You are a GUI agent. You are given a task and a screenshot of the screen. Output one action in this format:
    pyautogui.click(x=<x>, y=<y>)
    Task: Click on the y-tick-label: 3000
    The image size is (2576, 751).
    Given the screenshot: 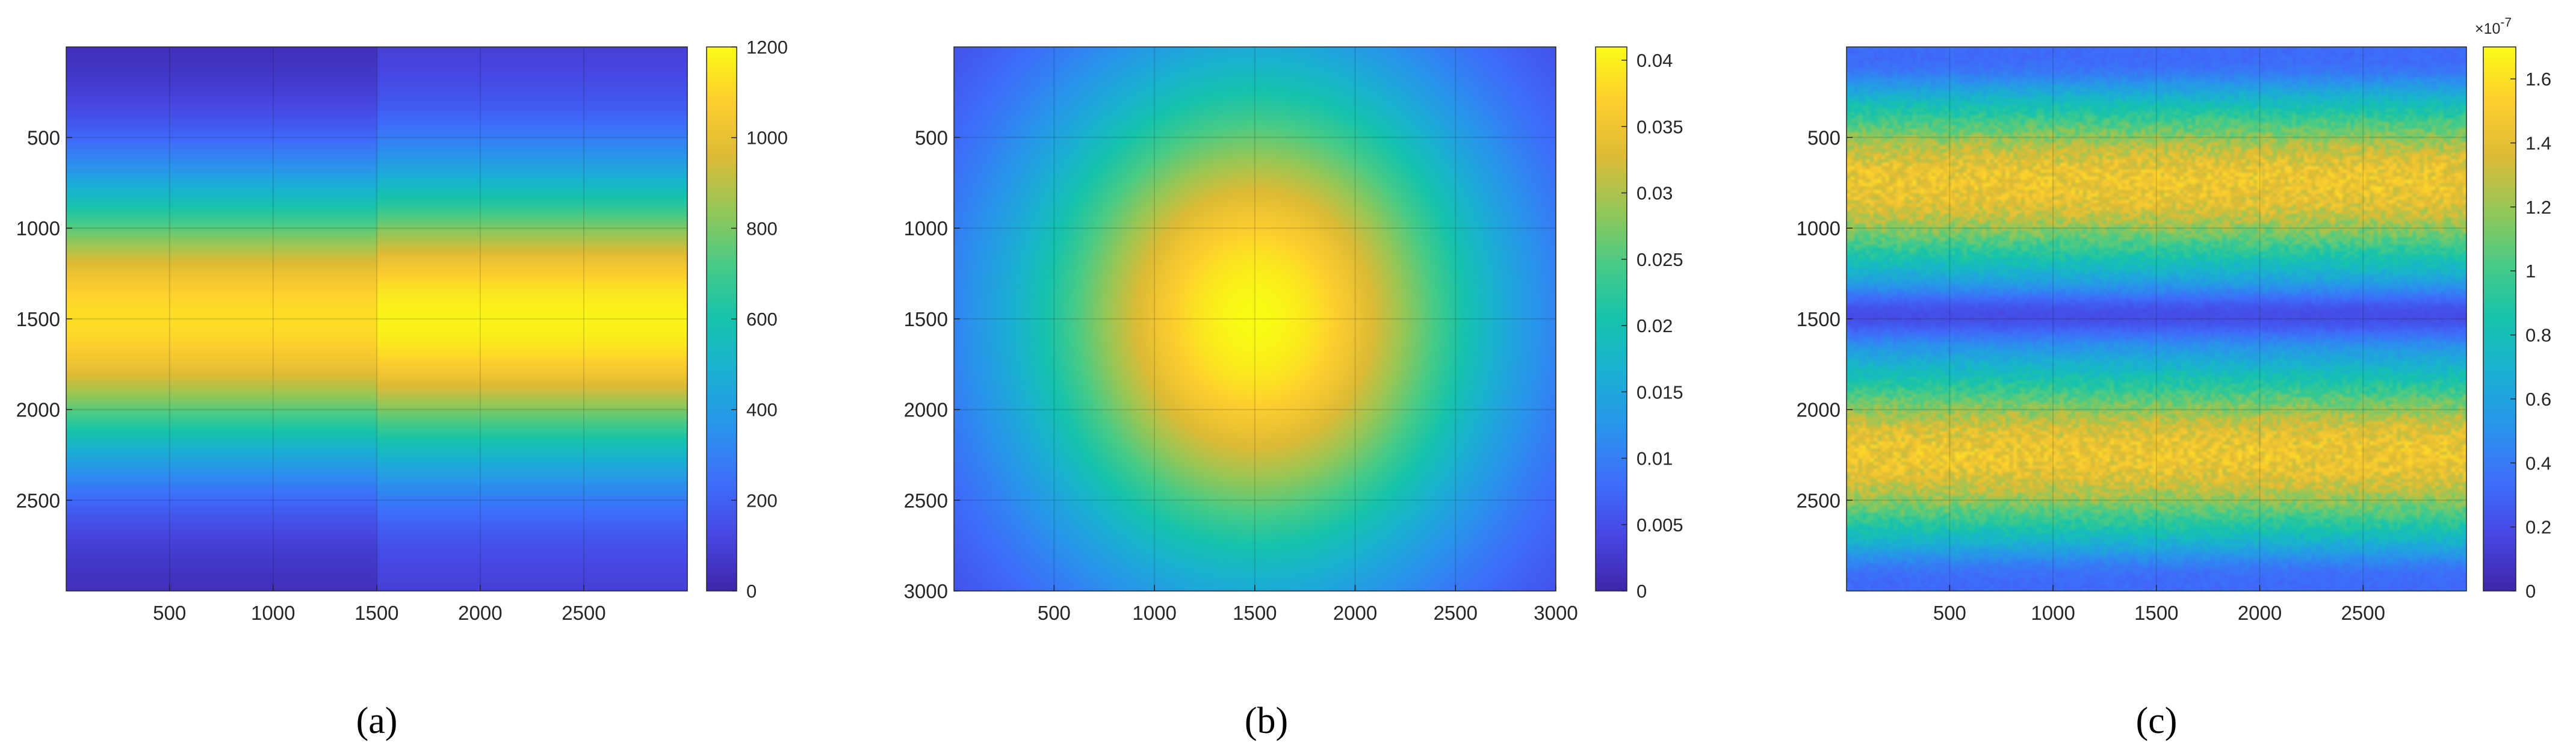 What is the action you would take?
    pyautogui.click(x=926, y=591)
    